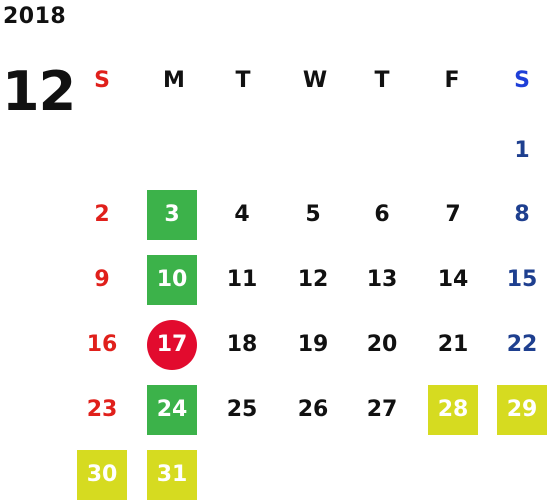  Describe the element at coordinates (172, 215) in the screenshot. I see `day-cell-3: 3` at that location.